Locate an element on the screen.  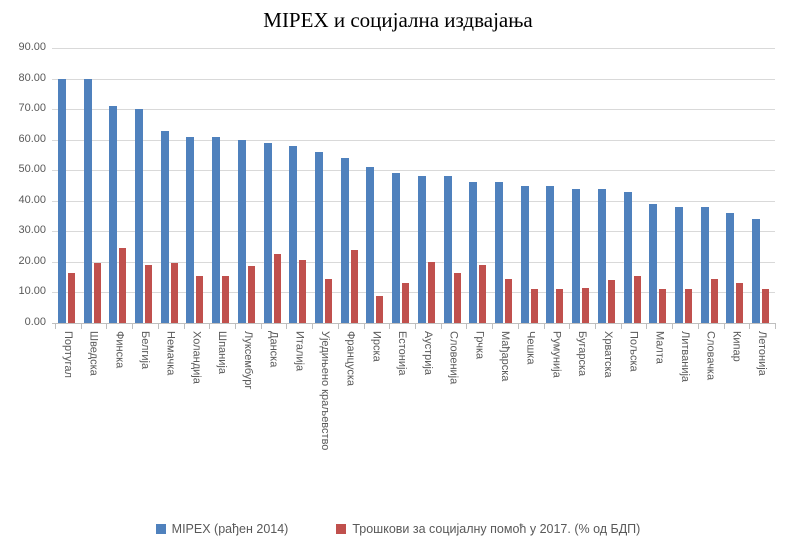
x-axis-category-label: Француска is located at coordinates (350, 359).